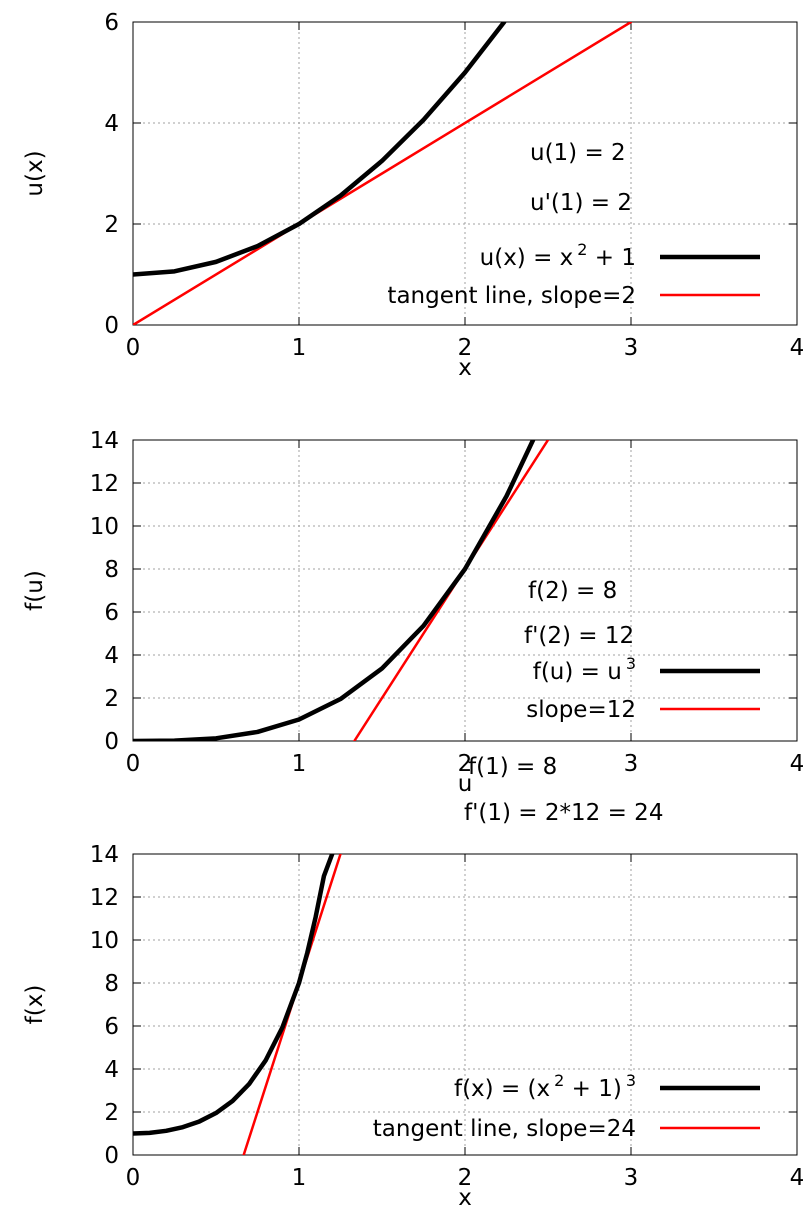 This screenshot has width=811, height=1224. I want to click on annotation-label: f'(2) = 12, so click(579, 636).